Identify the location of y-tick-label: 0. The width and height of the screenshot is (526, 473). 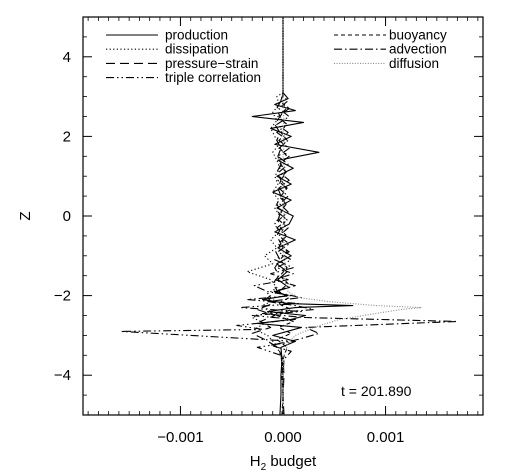
(67, 216).